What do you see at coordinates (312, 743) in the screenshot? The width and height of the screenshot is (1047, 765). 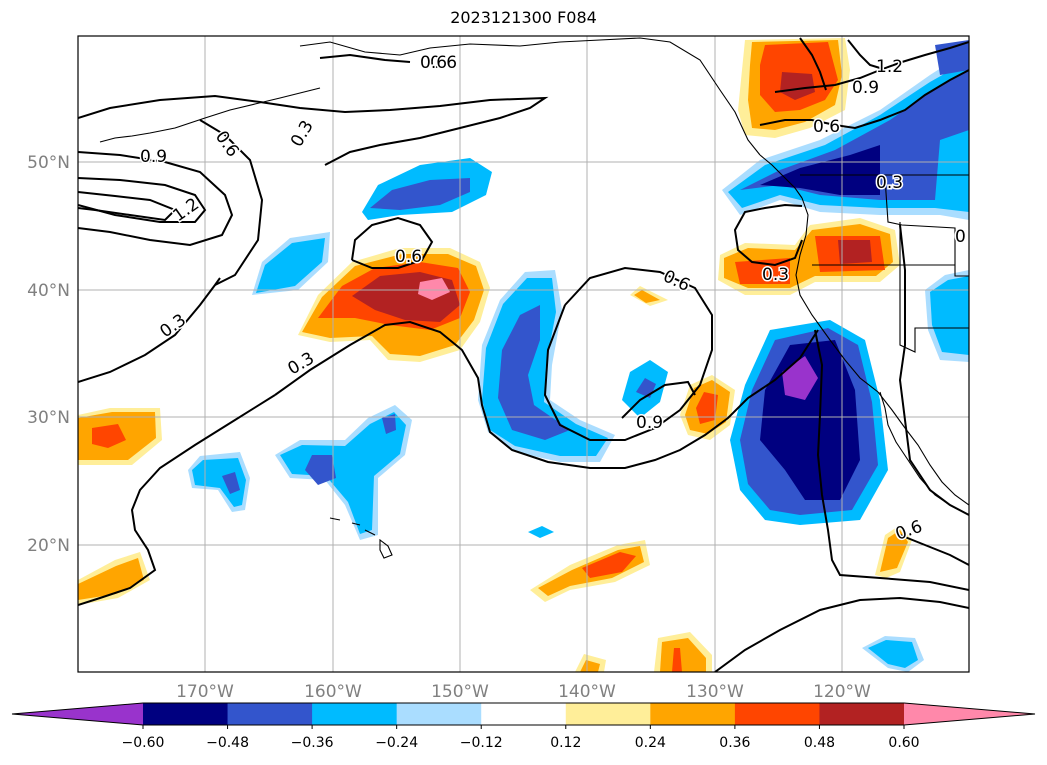 I see `colorbar-tick-label: −0.36` at bounding box center [312, 743].